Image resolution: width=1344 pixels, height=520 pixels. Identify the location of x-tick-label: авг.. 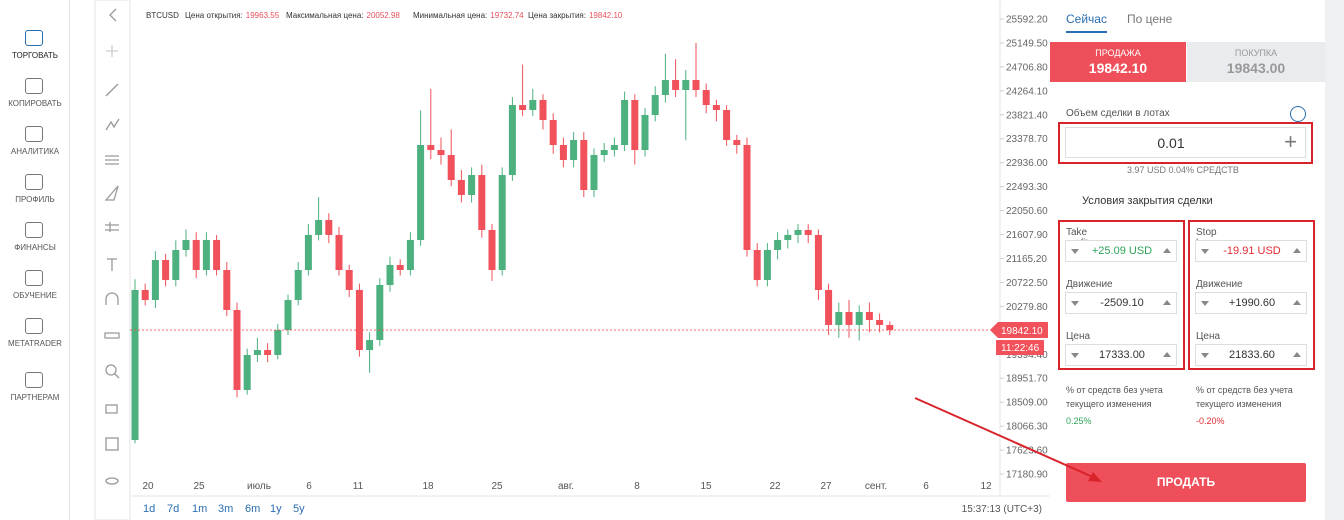
(566, 486).